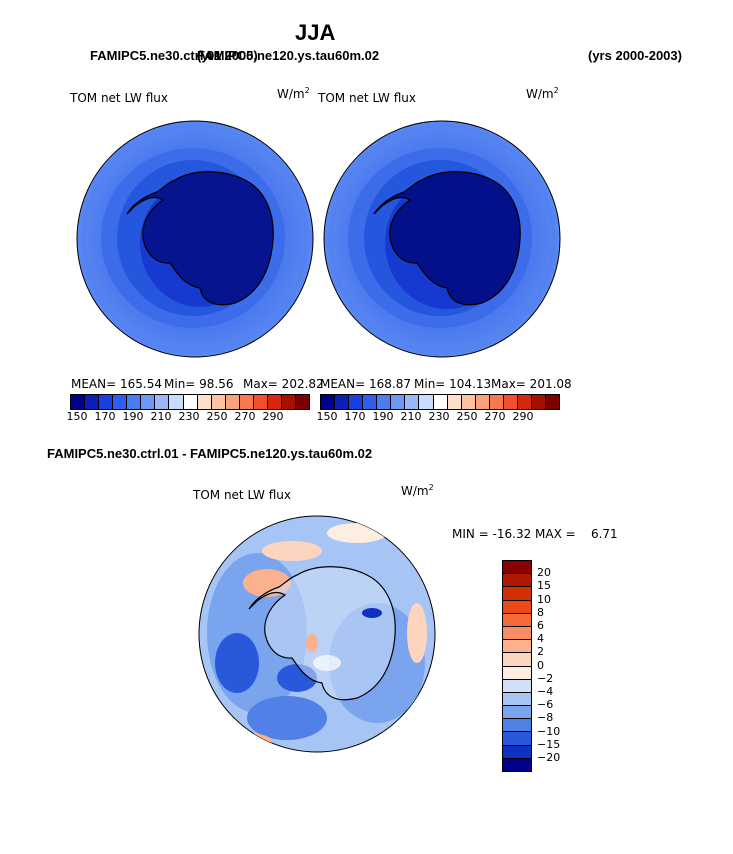 The image size is (733, 854). I want to click on colorbar-difference, so click(517, 666).